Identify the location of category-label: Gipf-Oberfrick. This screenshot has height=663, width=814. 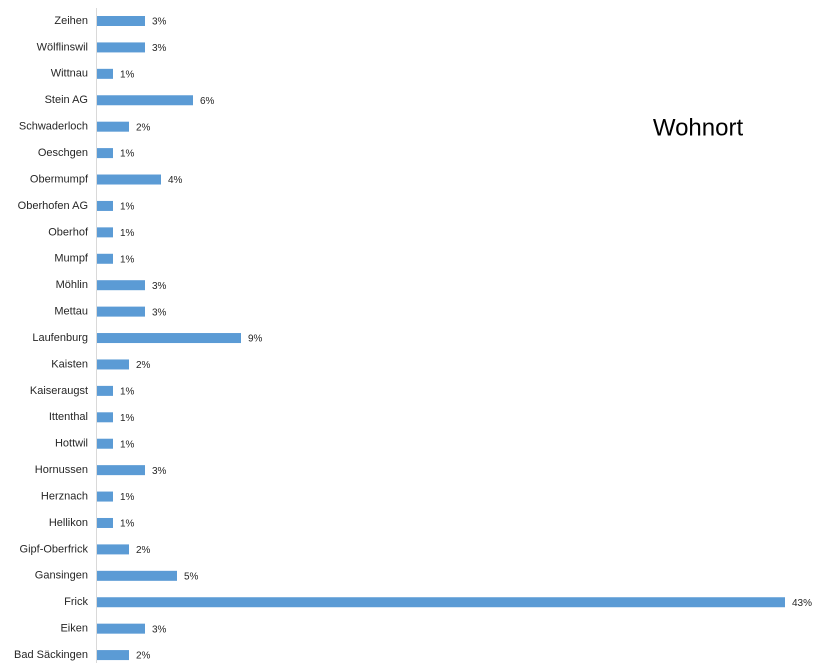
(54, 549).